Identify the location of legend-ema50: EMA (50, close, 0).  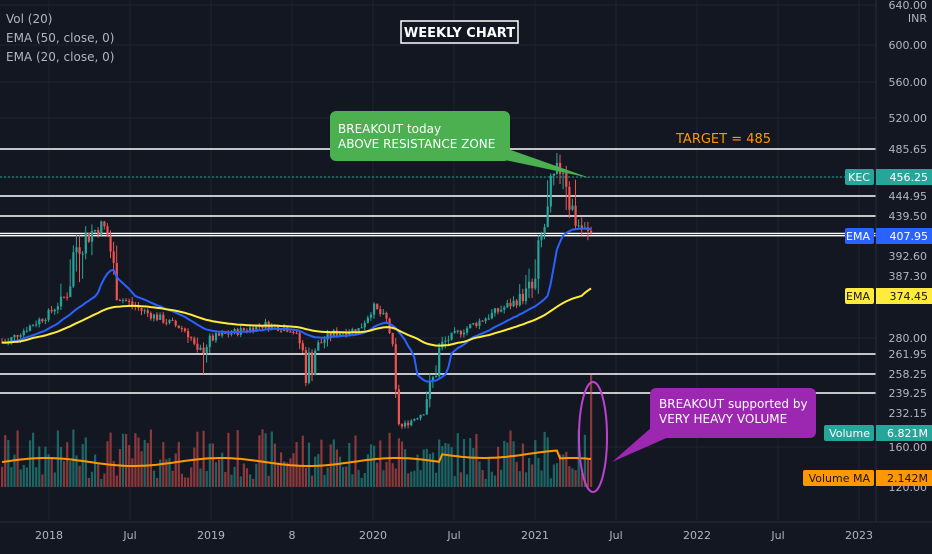
(60, 38).